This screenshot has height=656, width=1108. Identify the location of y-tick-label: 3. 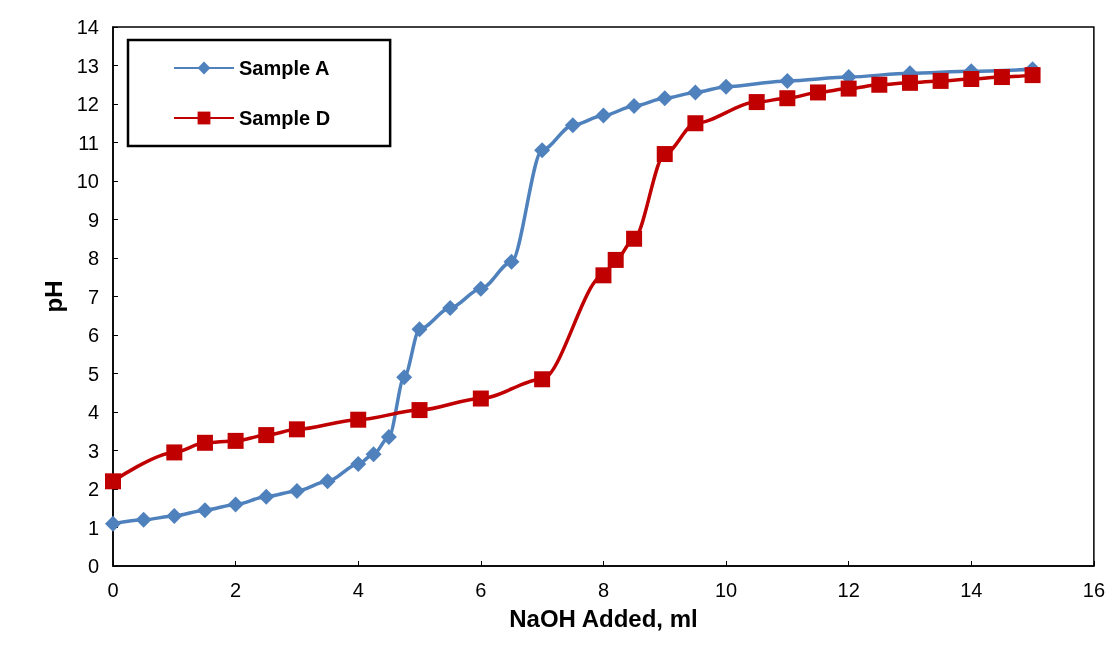
(93, 450).